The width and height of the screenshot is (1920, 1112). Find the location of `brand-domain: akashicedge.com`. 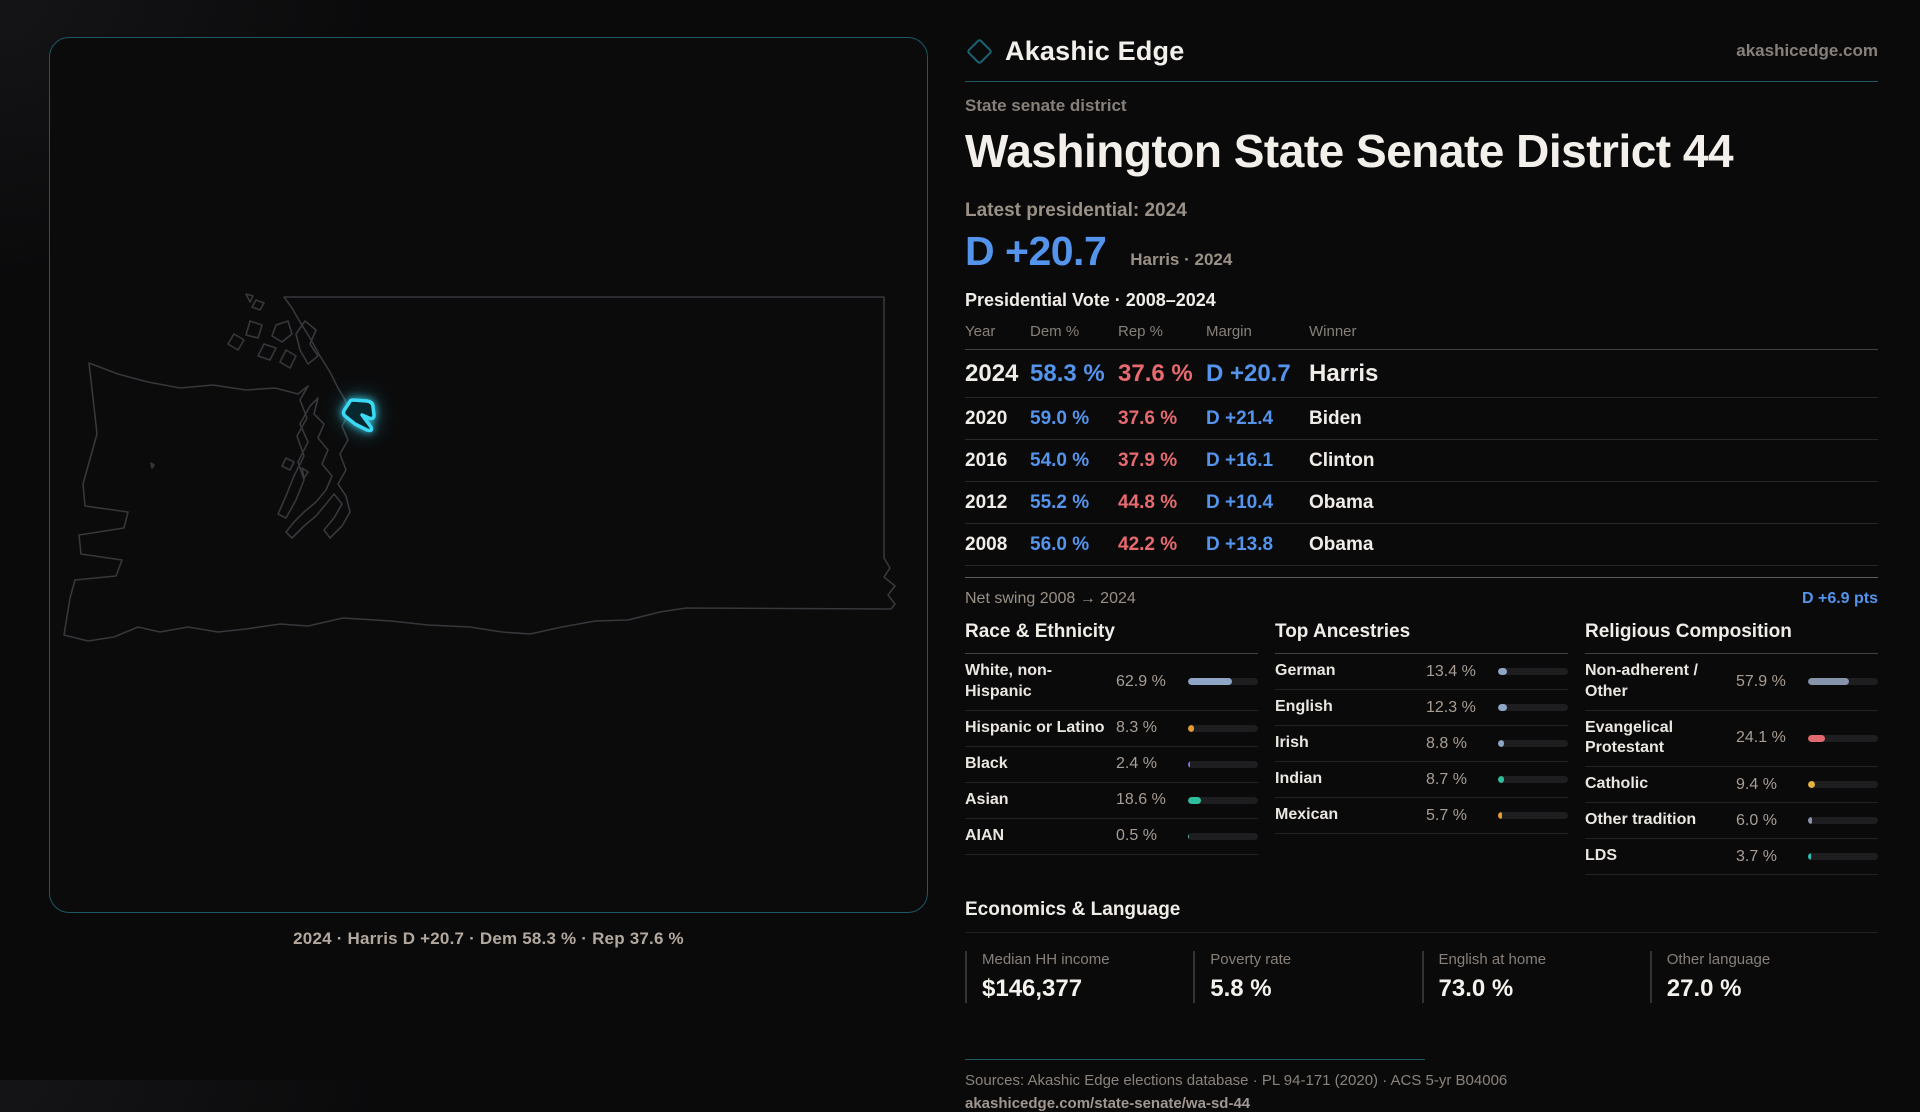

brand-domain: akashicedge.com is located at coordinates (1807, 51).